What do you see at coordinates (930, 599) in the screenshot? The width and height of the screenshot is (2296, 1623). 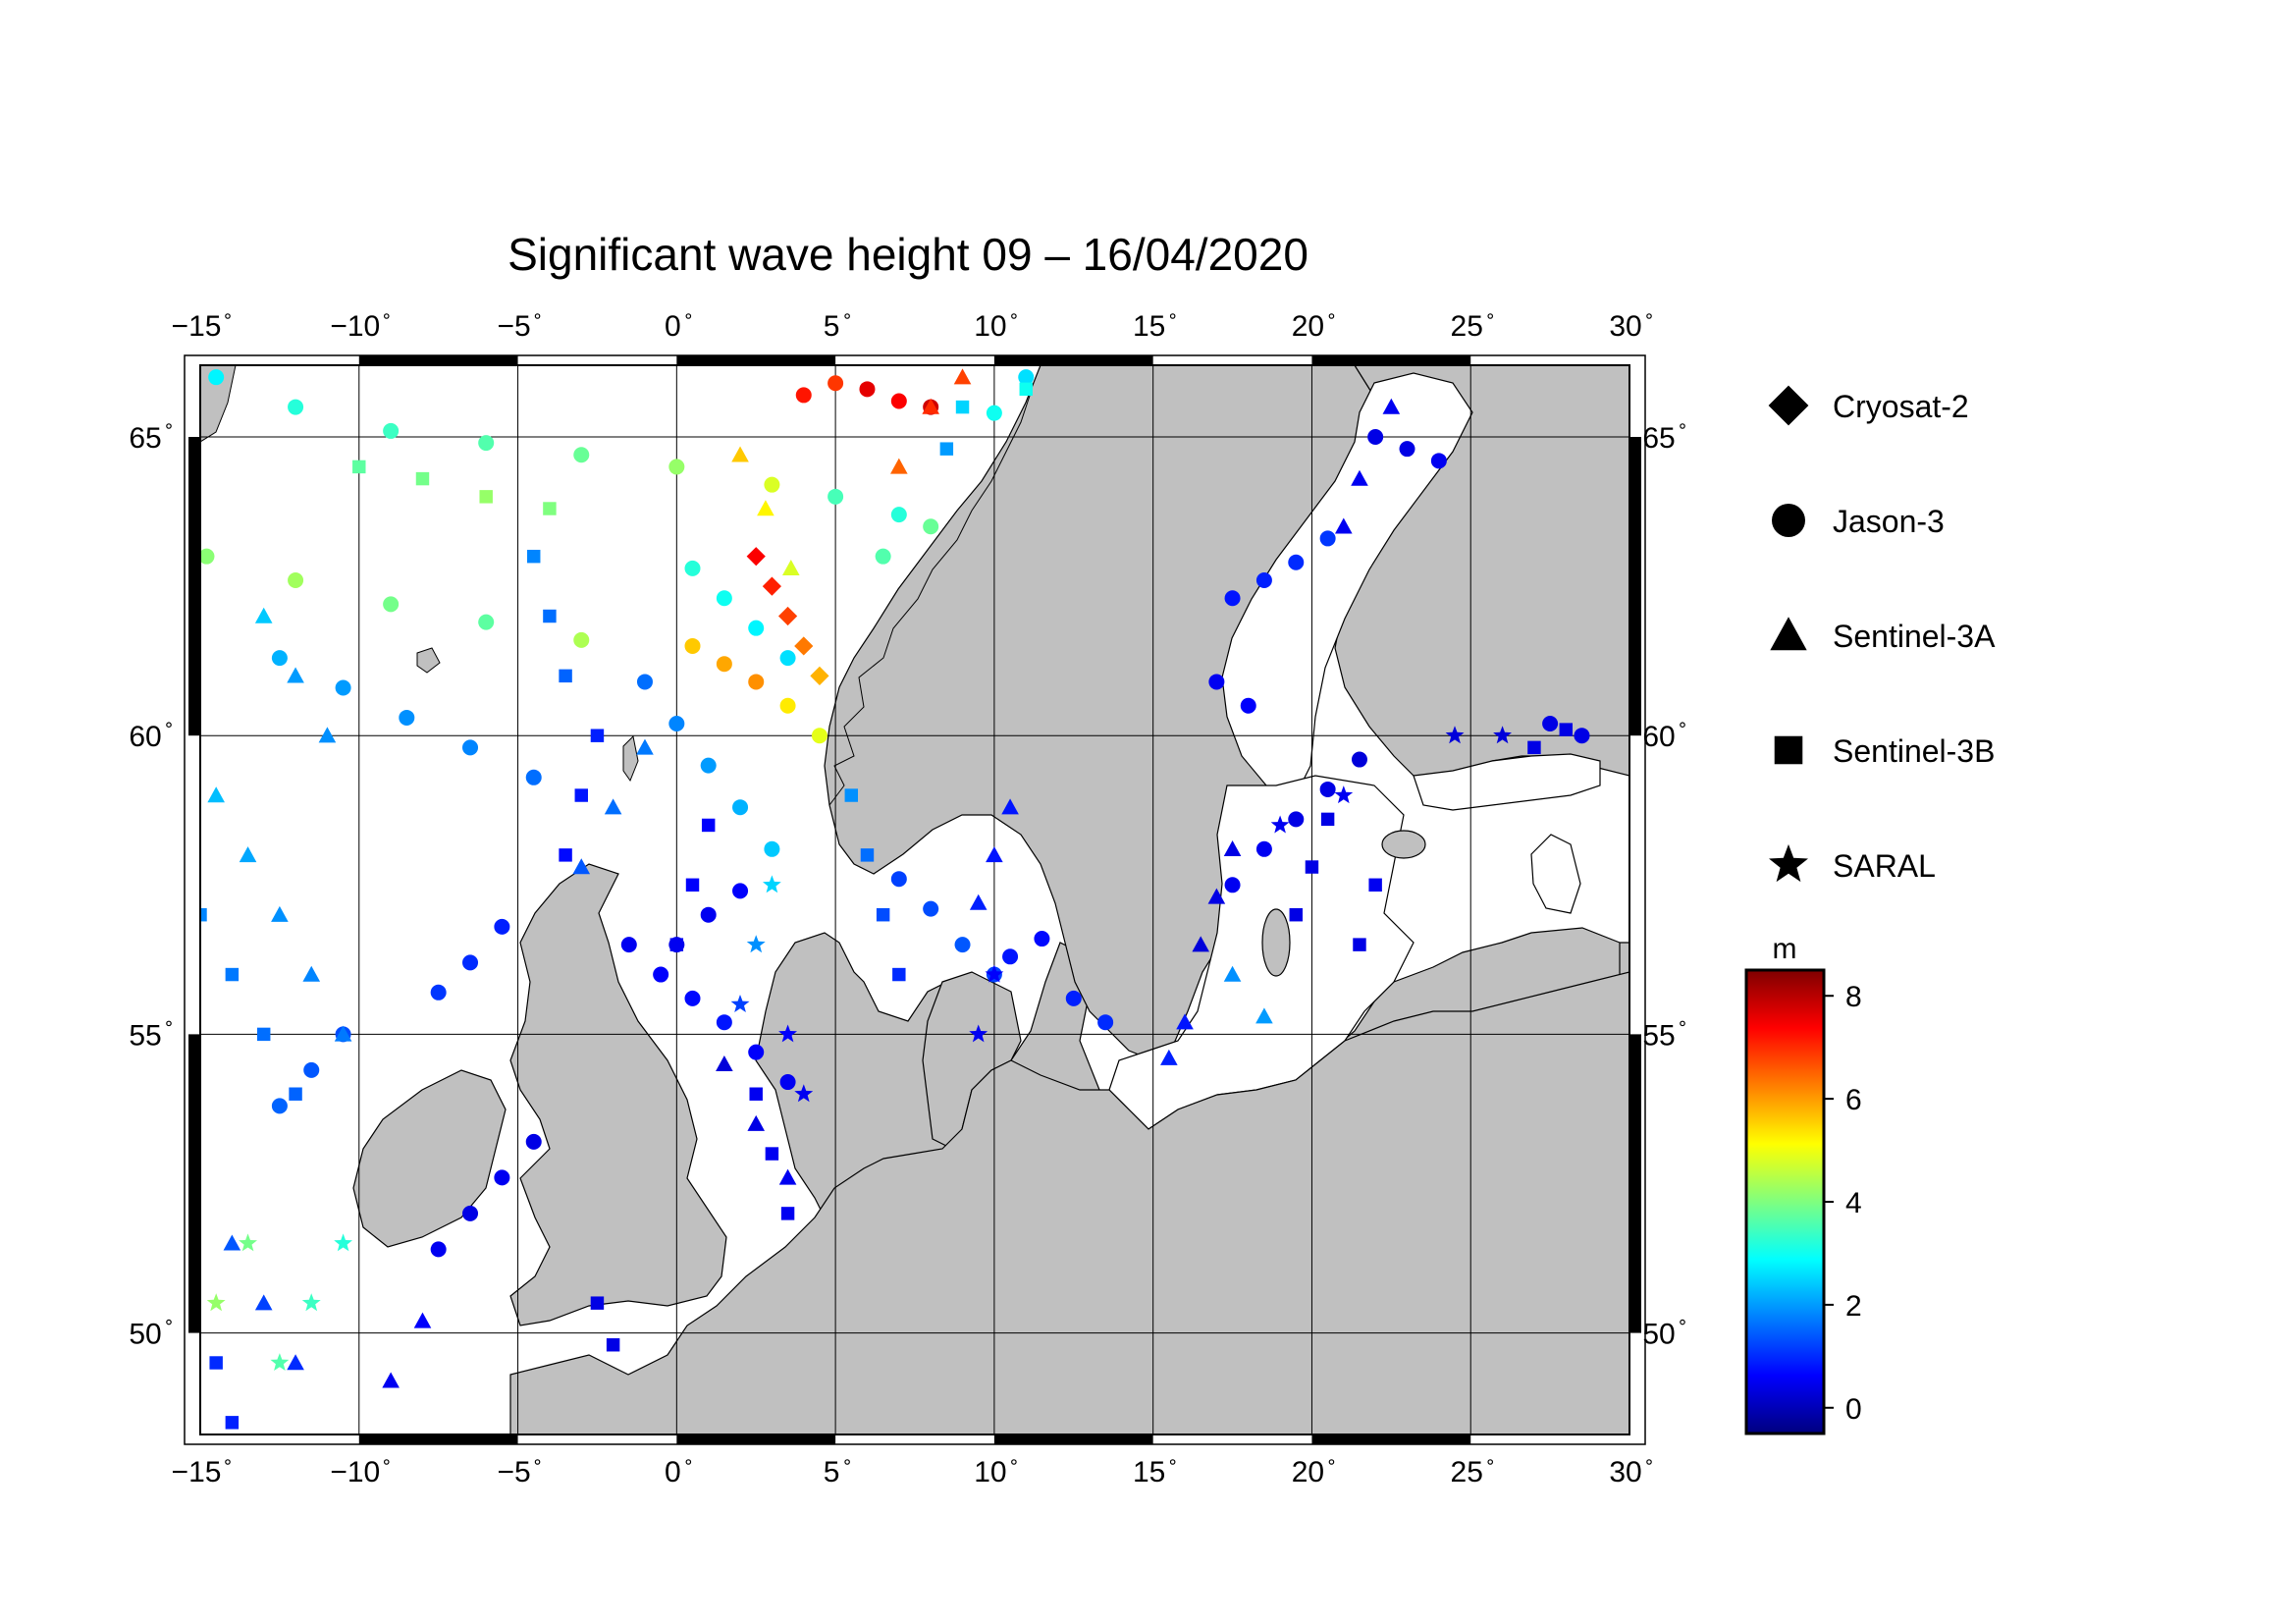 I see `norwegian-coast-detail` at bounding box center [930, 599].